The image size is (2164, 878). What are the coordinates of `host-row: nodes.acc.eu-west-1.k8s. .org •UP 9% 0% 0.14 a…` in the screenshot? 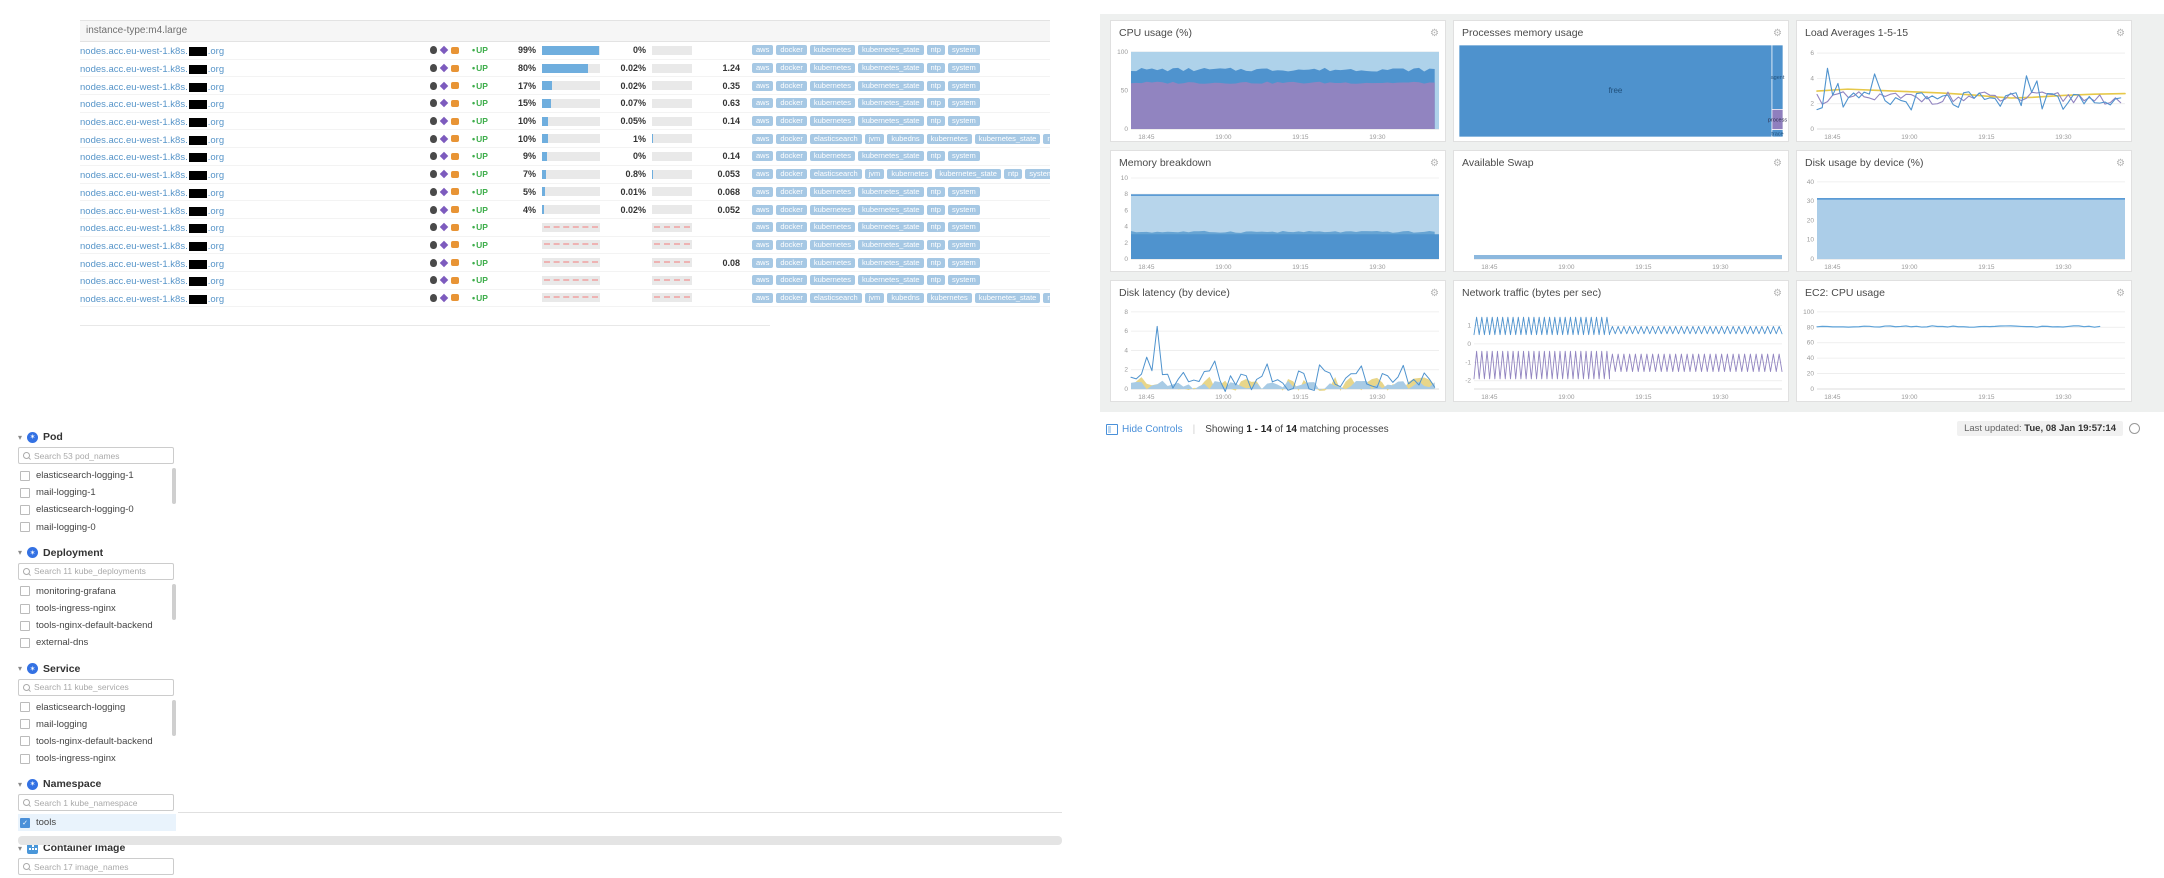 It's located at (565, 157).